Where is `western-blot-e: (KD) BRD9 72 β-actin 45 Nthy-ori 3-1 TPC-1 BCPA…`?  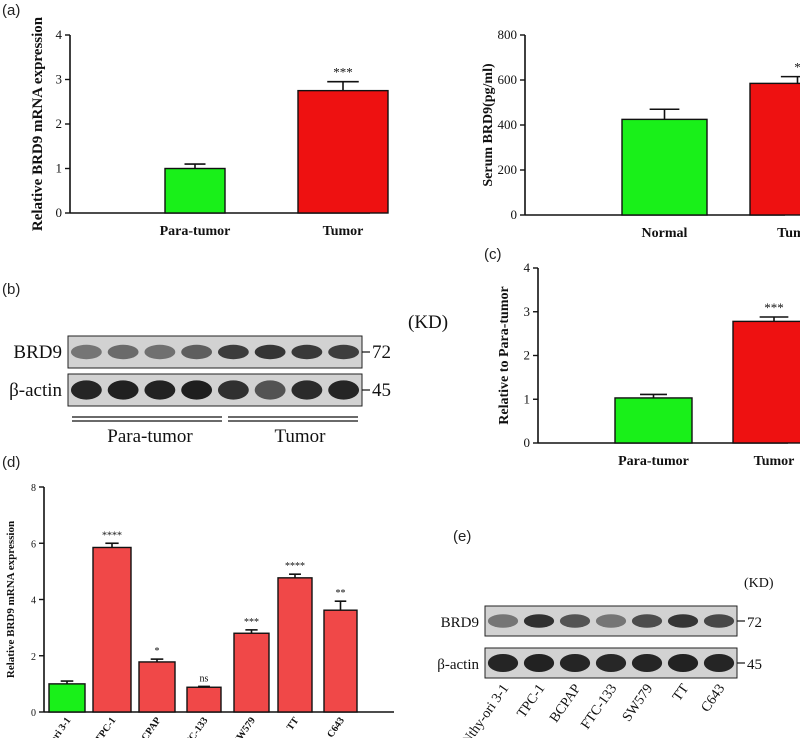 western-blot-e: (KD) BRD9 72 β-actin 45 Nthy-ori 3-1 TPC-1 BCPA… is located at coordinates (605, 657).